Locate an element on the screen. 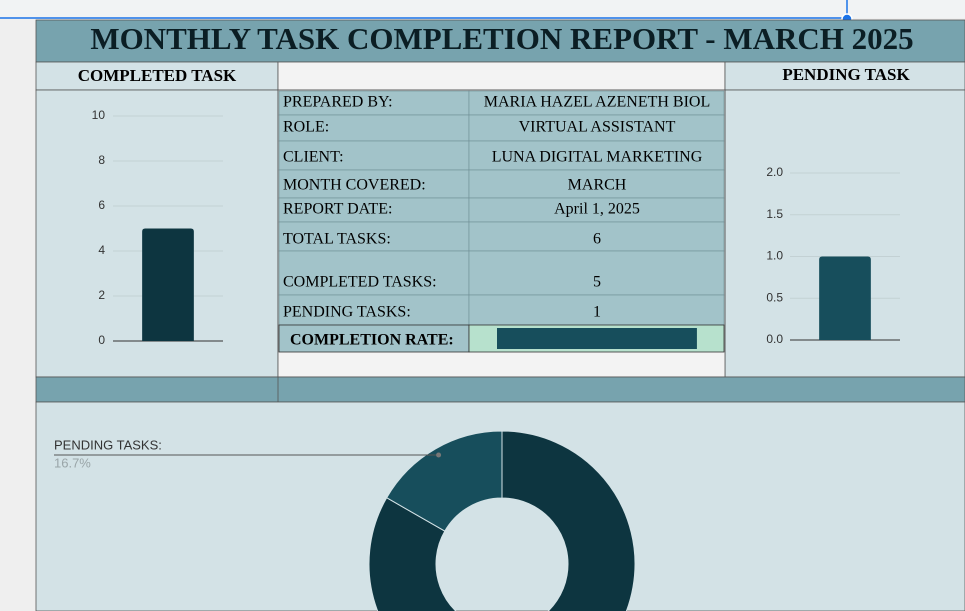 The height and width of the screenshot is (611, 965). info-label: REPORT DATE: is located at coordinates (337, 209).